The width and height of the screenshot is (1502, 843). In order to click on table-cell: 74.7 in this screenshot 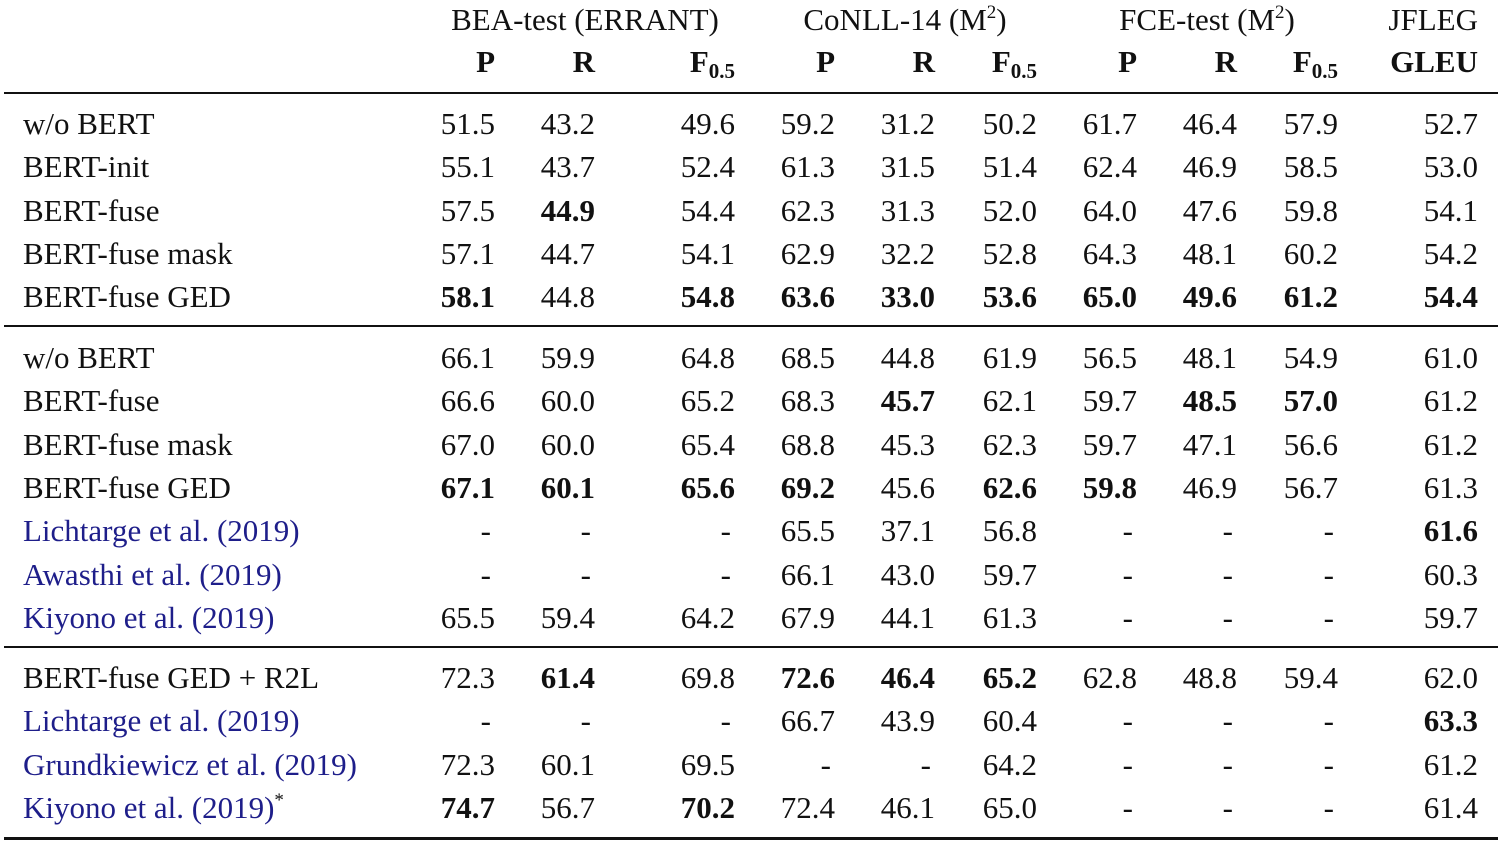, I will do `click(467, 807)`.